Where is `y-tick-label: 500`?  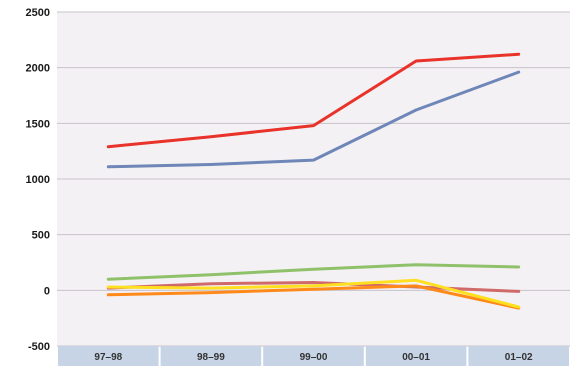
y-tick-label: 500 is located at coordinates (41, 236).